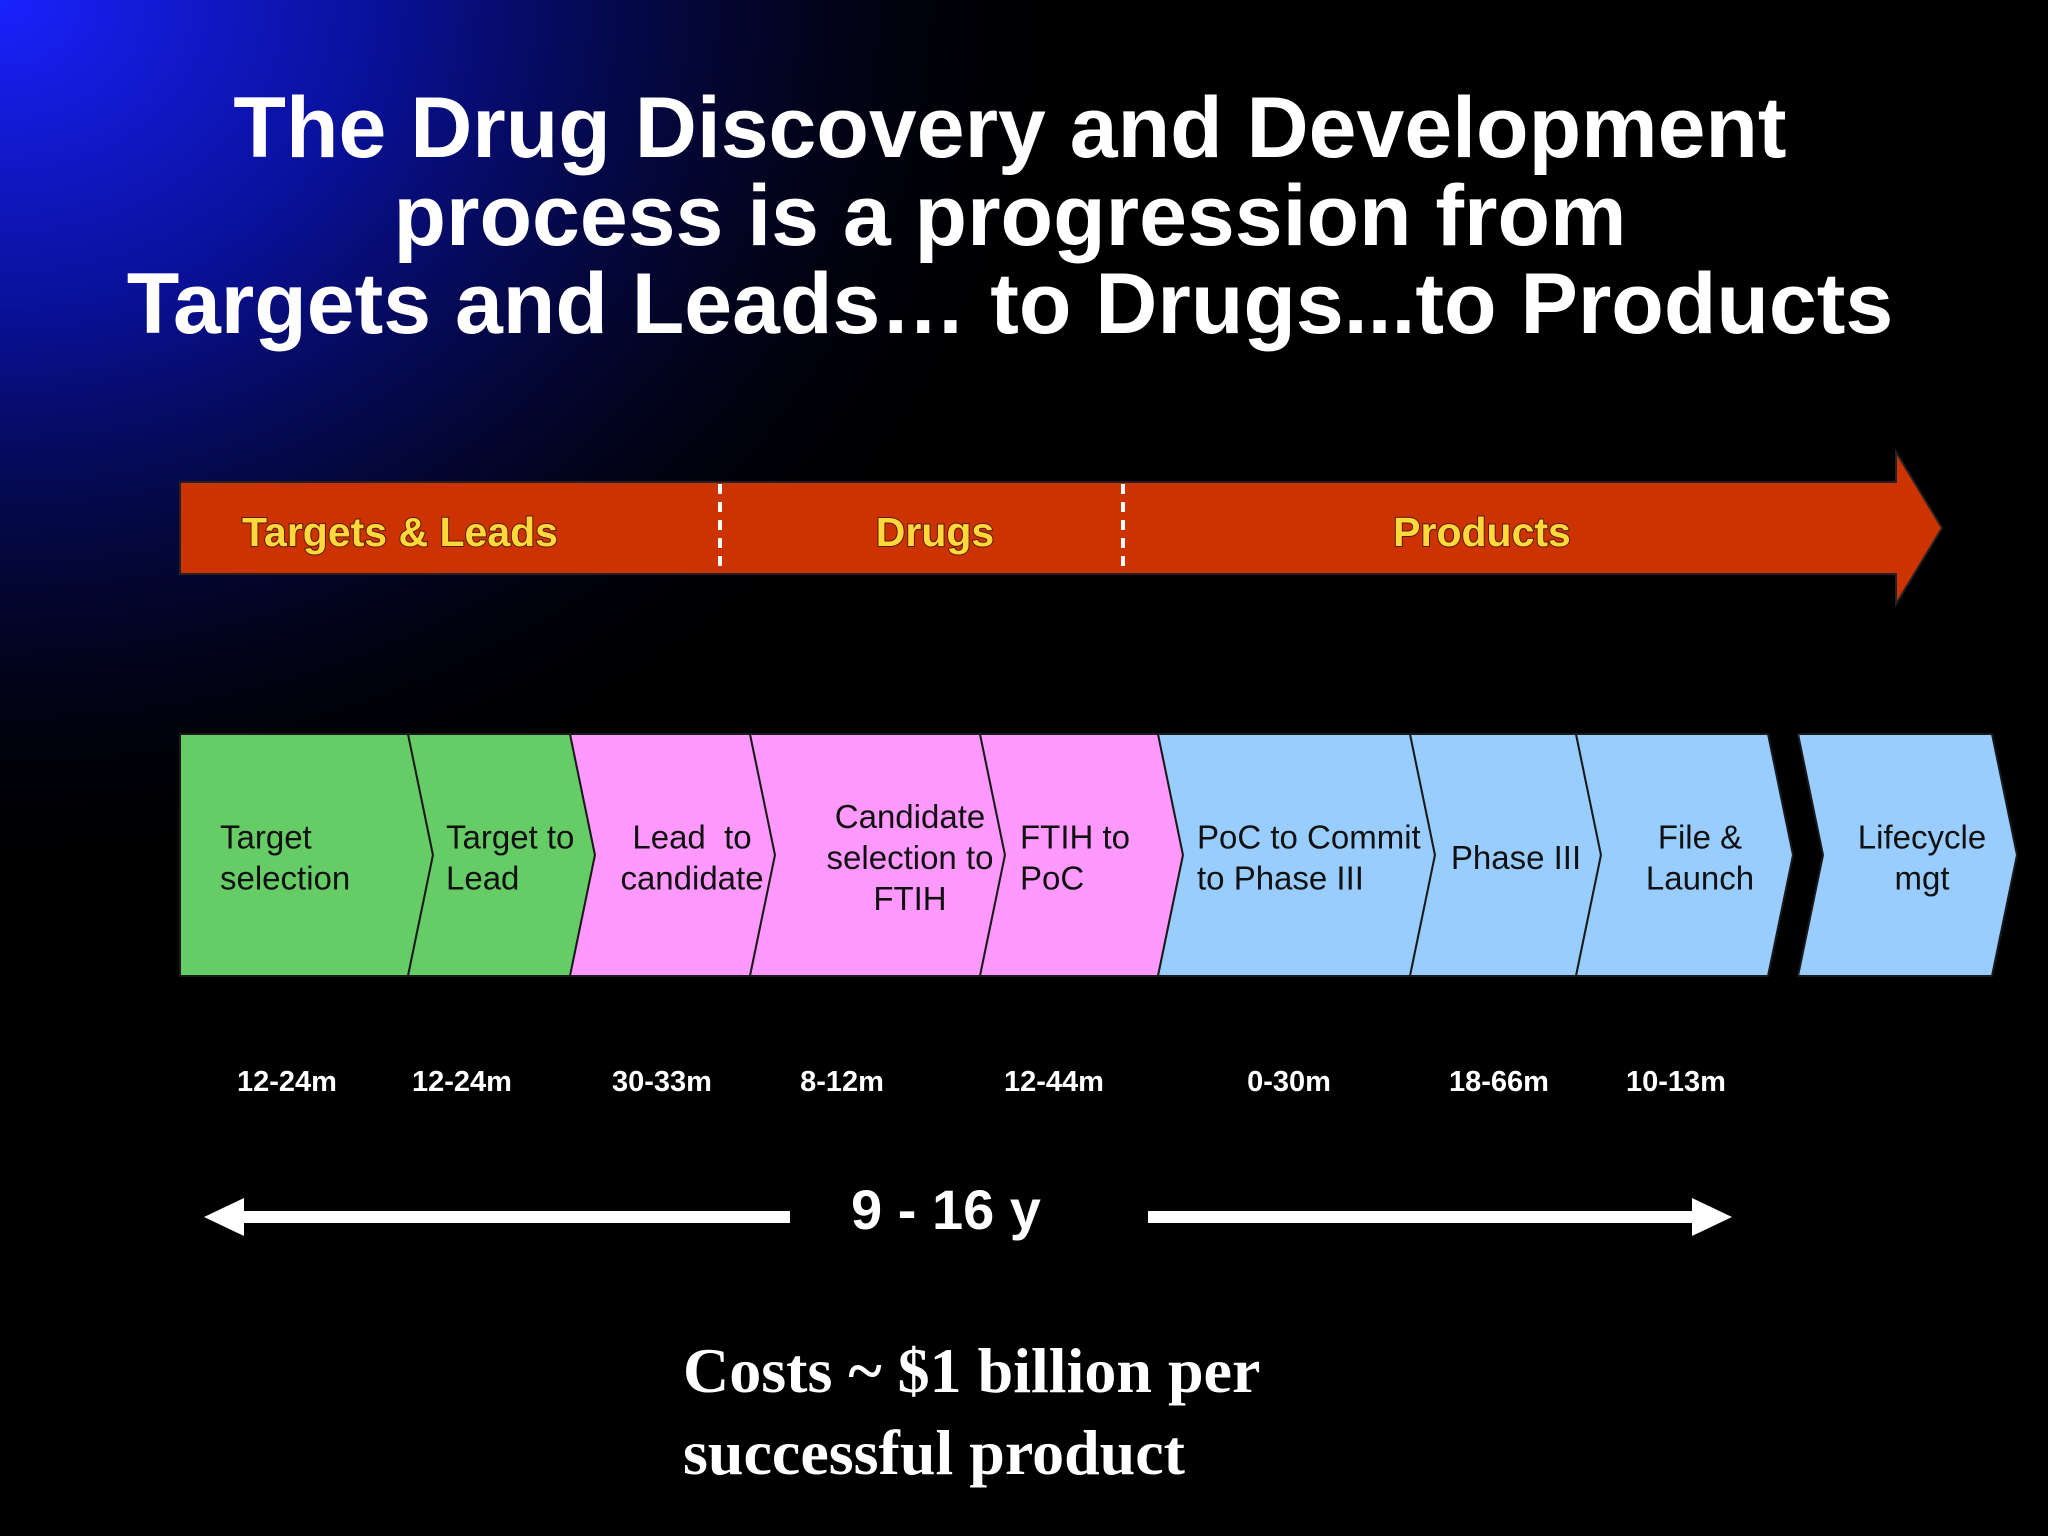 This screenshot has width=2048, height=1536. What do you see at coordinates (482, 878) in the screenshot?
I see `stage-label-2-line-2: Lead` at bounding box center [482, 878].